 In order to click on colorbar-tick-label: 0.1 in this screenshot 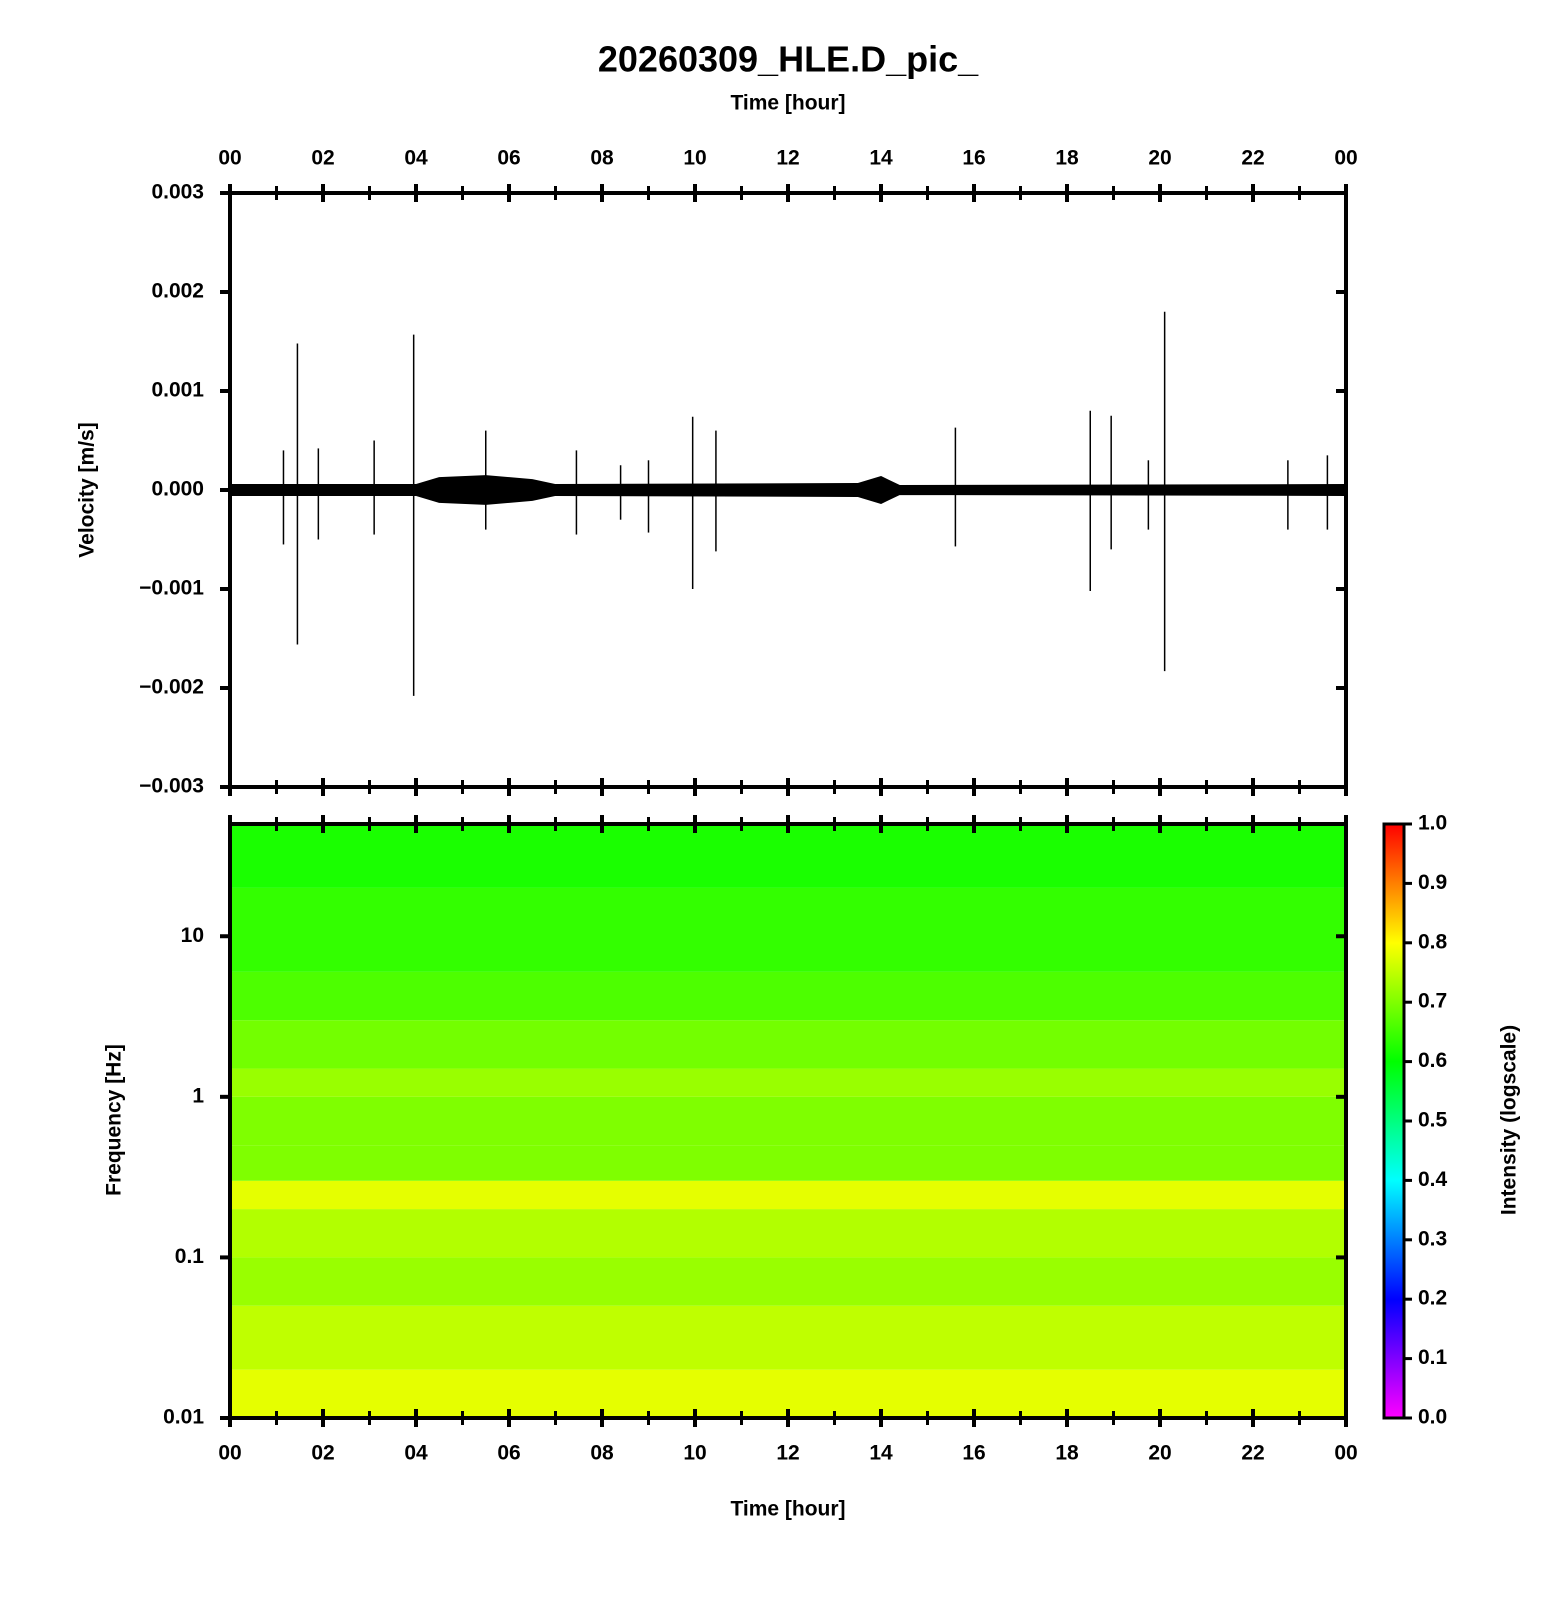, I will do `click(1433, 1357)`.